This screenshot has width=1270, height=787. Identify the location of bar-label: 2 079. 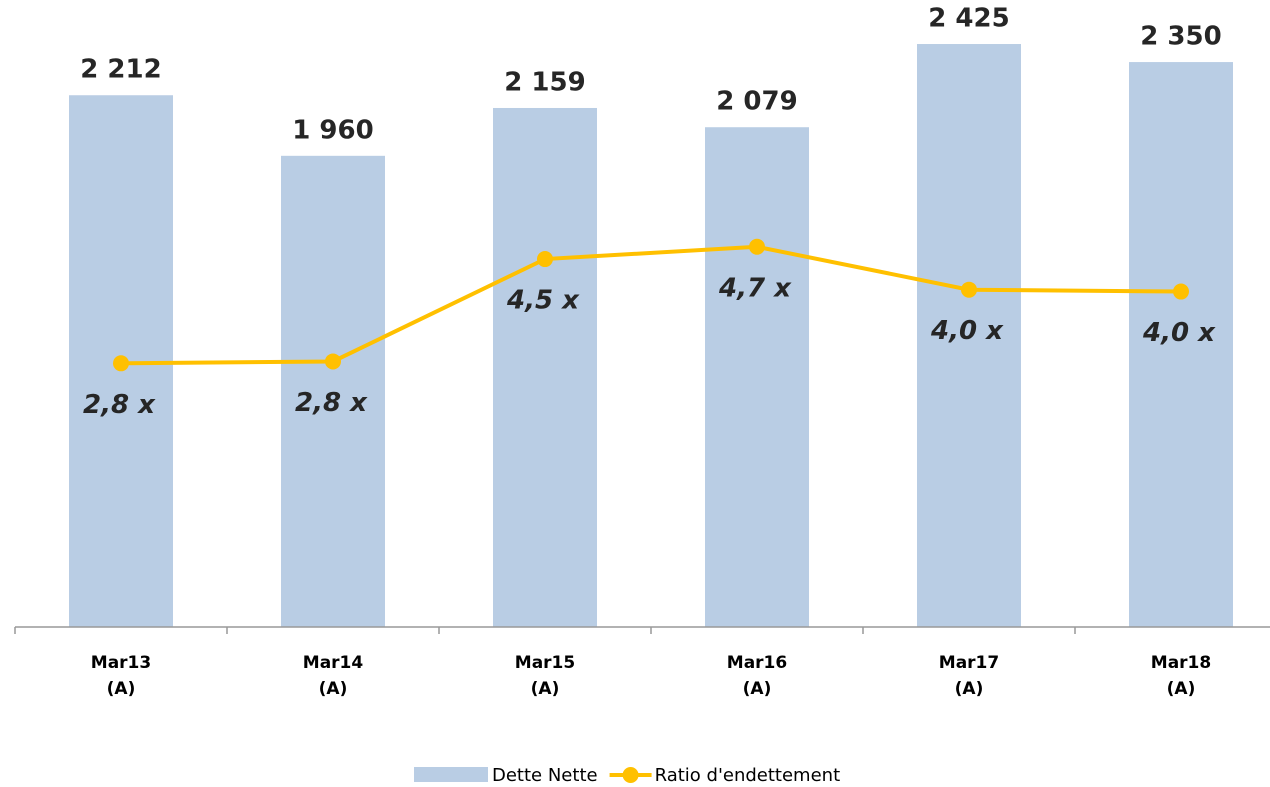
(756, 102).